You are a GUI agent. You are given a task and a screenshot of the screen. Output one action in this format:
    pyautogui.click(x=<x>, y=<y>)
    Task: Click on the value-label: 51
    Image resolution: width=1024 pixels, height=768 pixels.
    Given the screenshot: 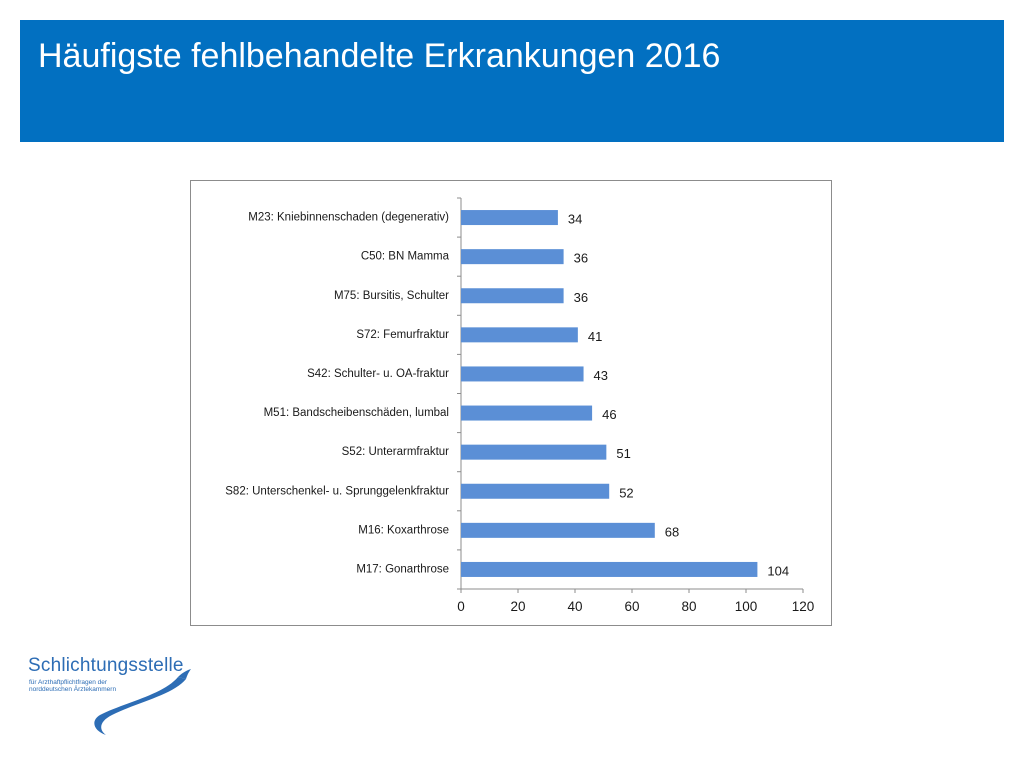 What is the action you would take?
    pyautogui.click(x=623, y=453)
    